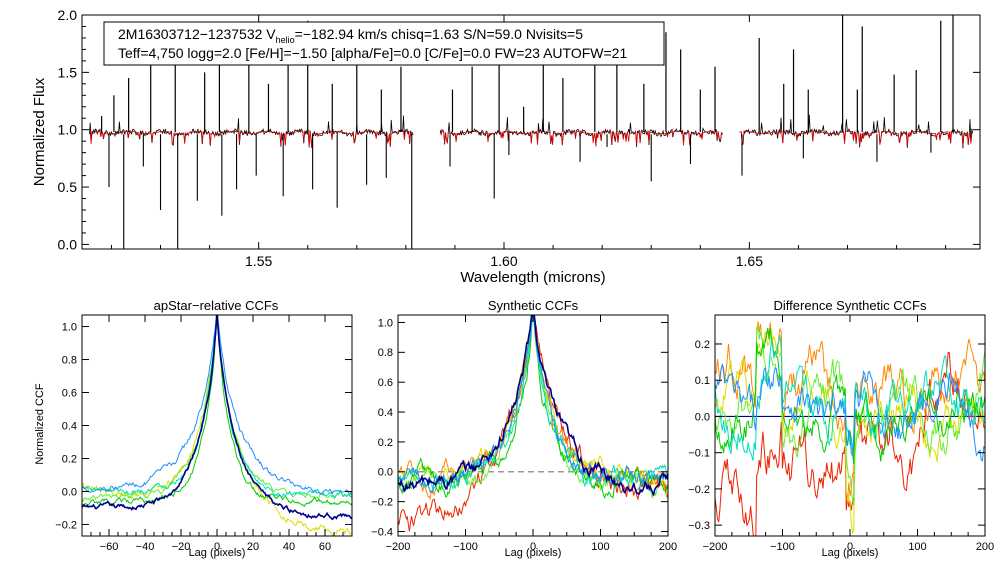 This screenshot has height=576, width=1008. What do you see at coordinates (699, 454) in the screenshot?
I see `y-tick-label: −0.1` at bounding box center [699, 454].